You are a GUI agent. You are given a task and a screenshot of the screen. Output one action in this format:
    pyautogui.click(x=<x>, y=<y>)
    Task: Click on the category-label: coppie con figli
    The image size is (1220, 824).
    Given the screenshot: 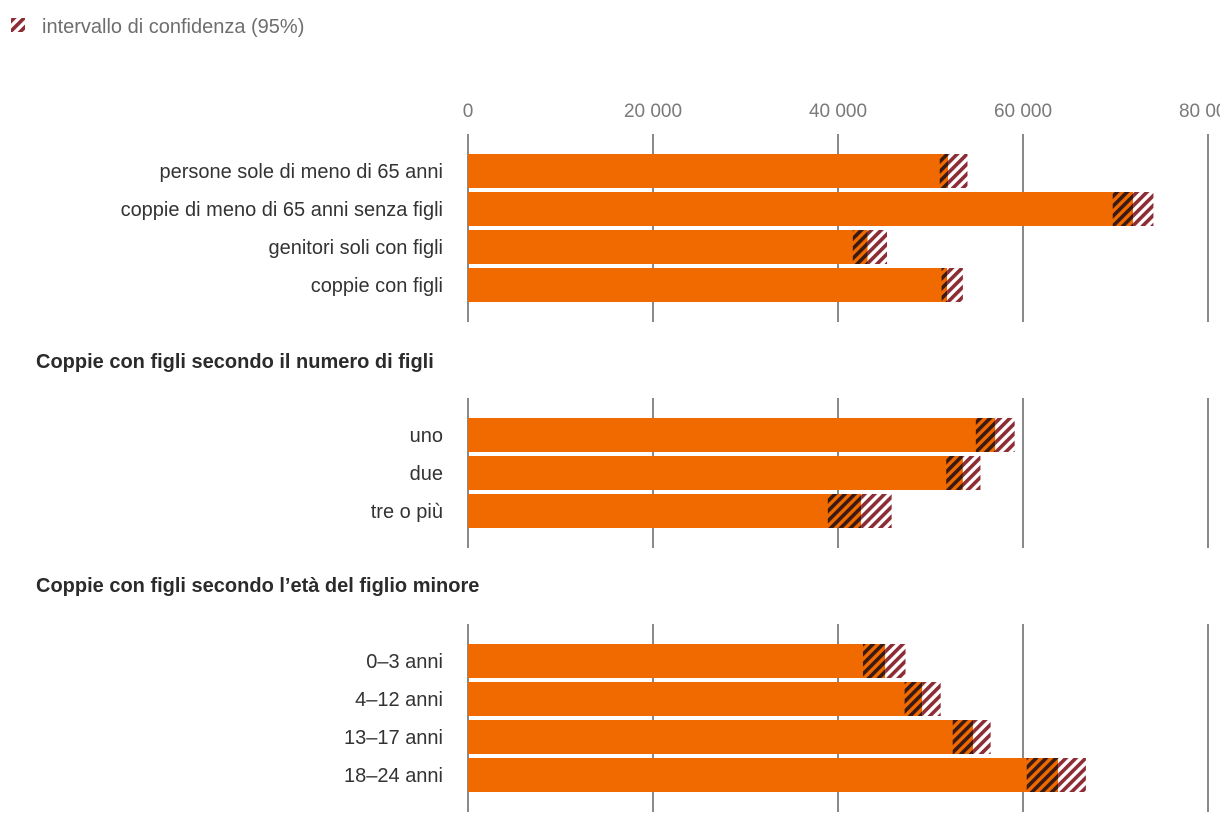 What is the action you would take?
    pyautogui.click(x=377, y=286)
    